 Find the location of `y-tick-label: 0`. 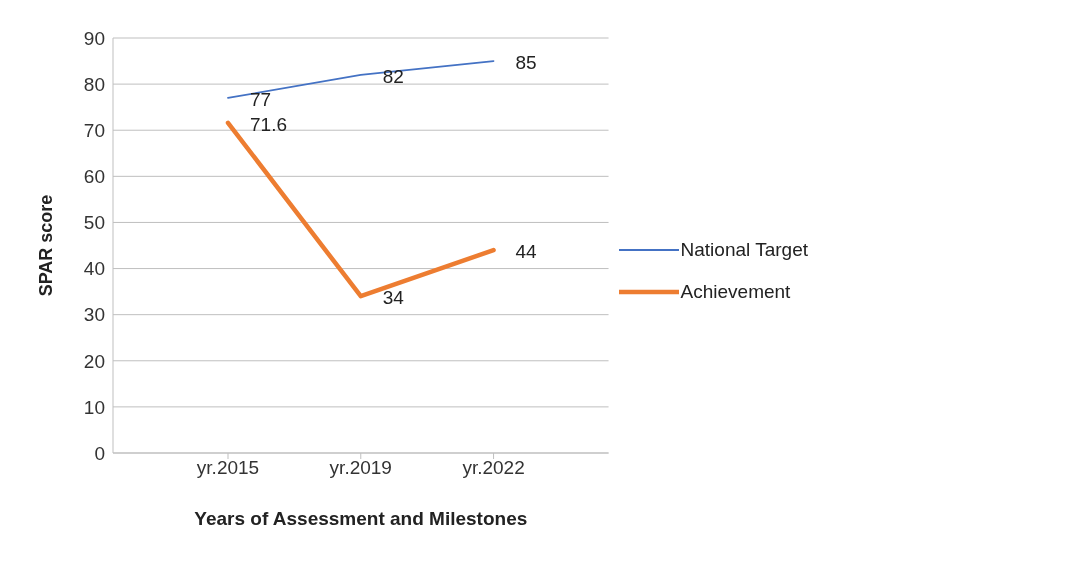

y-tick-label: 0 is located at coordinates (99, 453).